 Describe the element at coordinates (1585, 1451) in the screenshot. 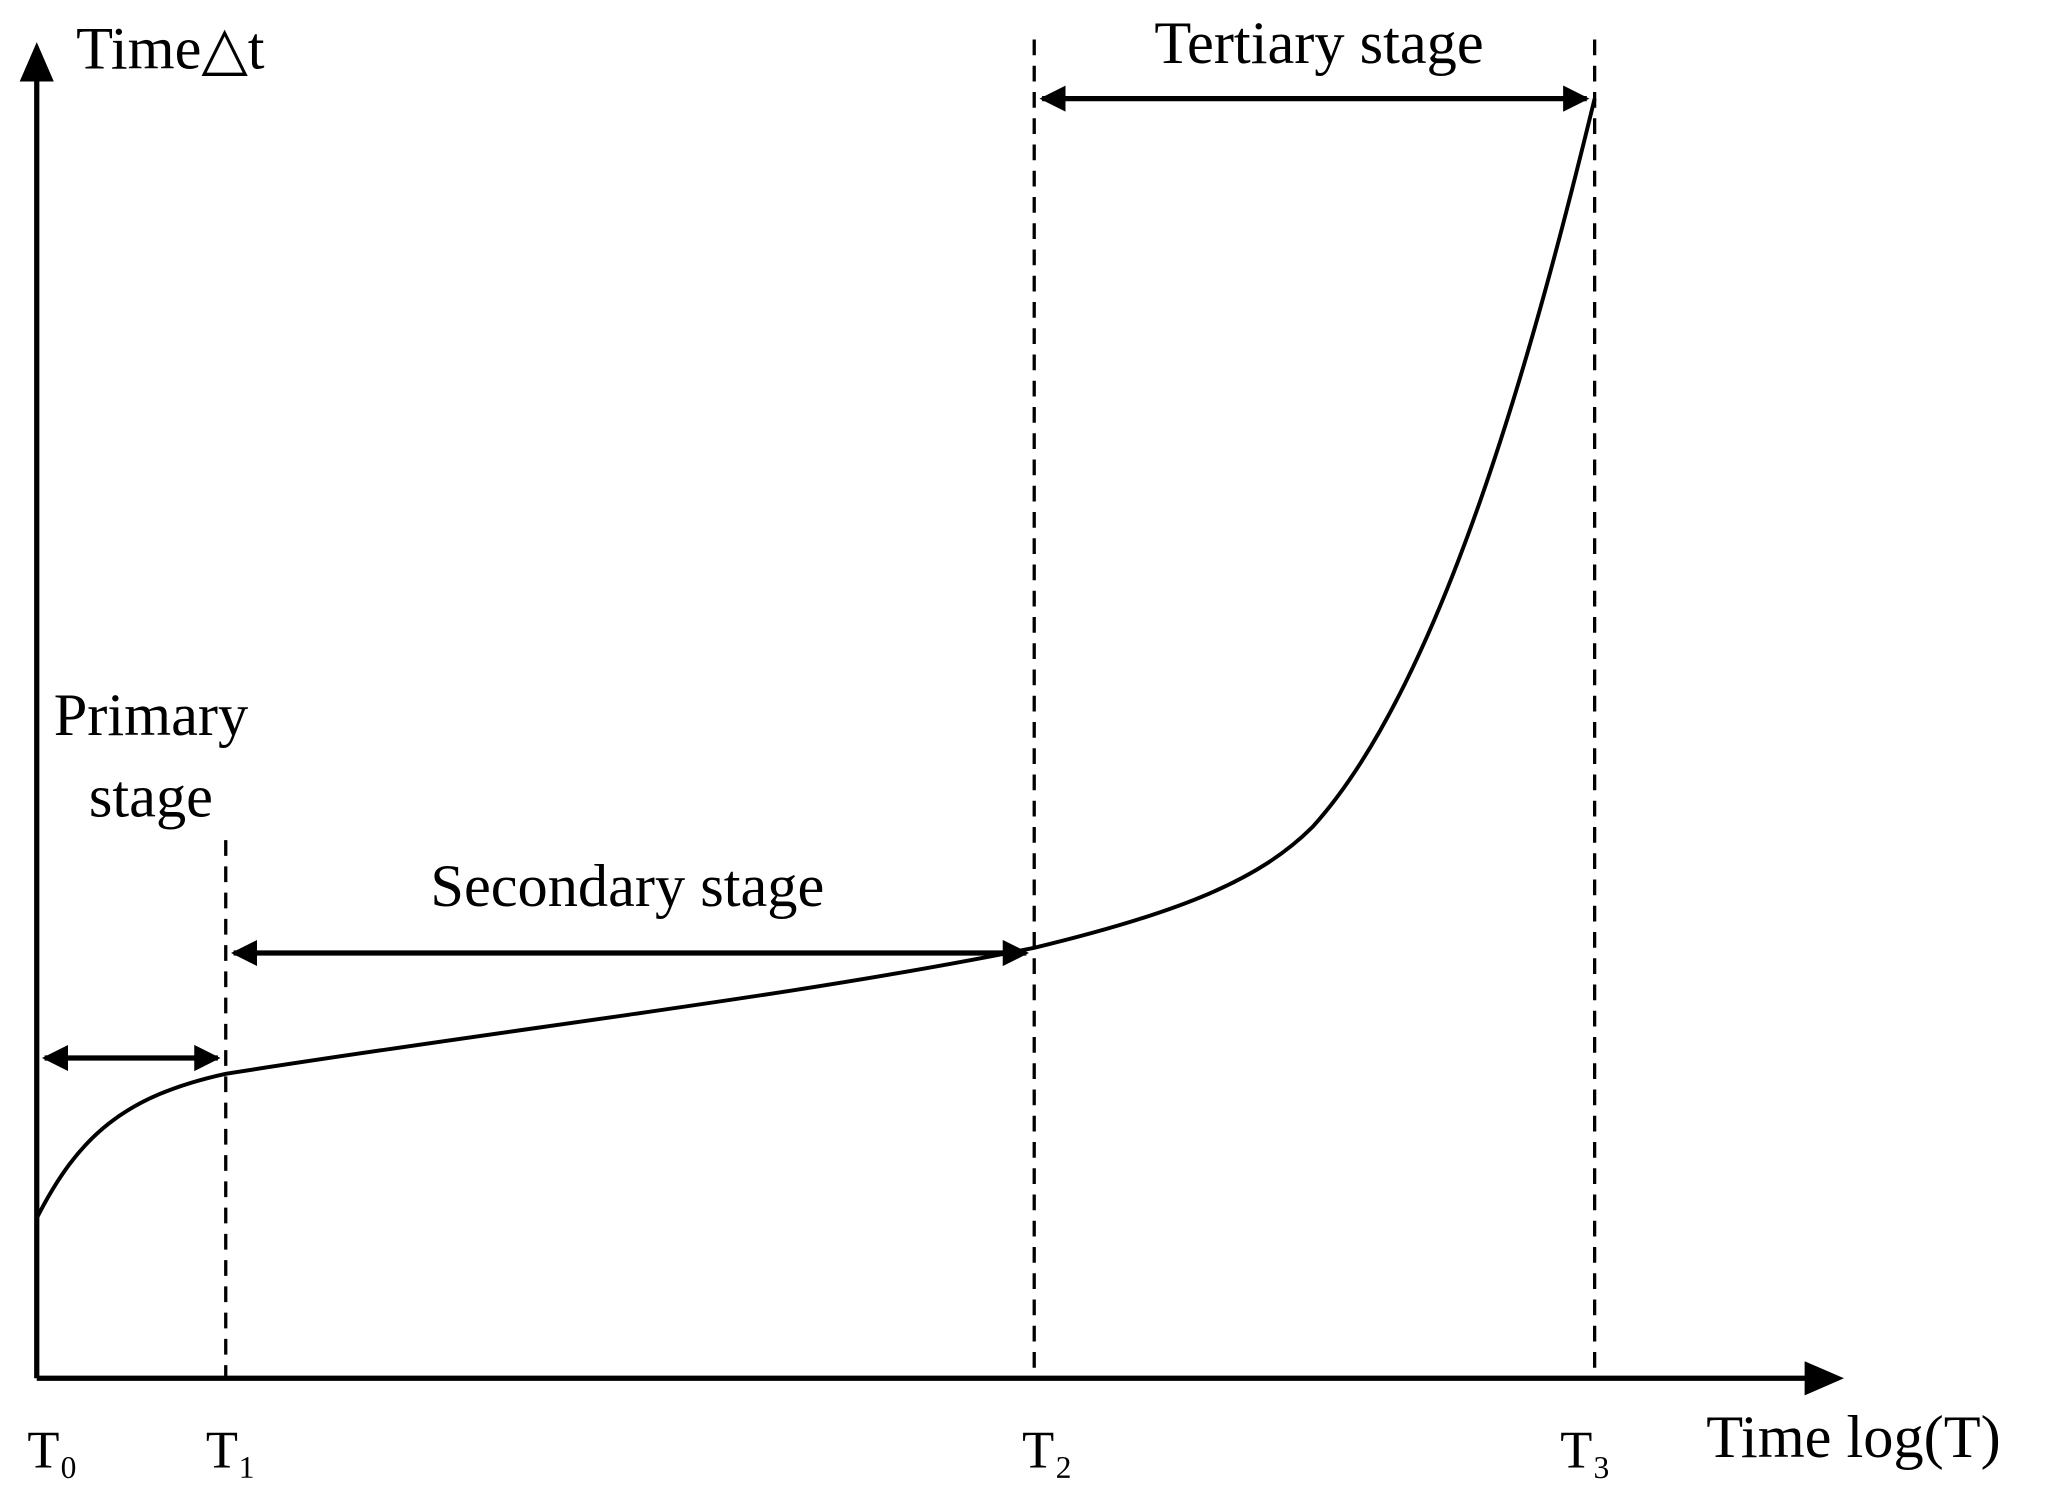

I see `marker-label: T₃` at that location.